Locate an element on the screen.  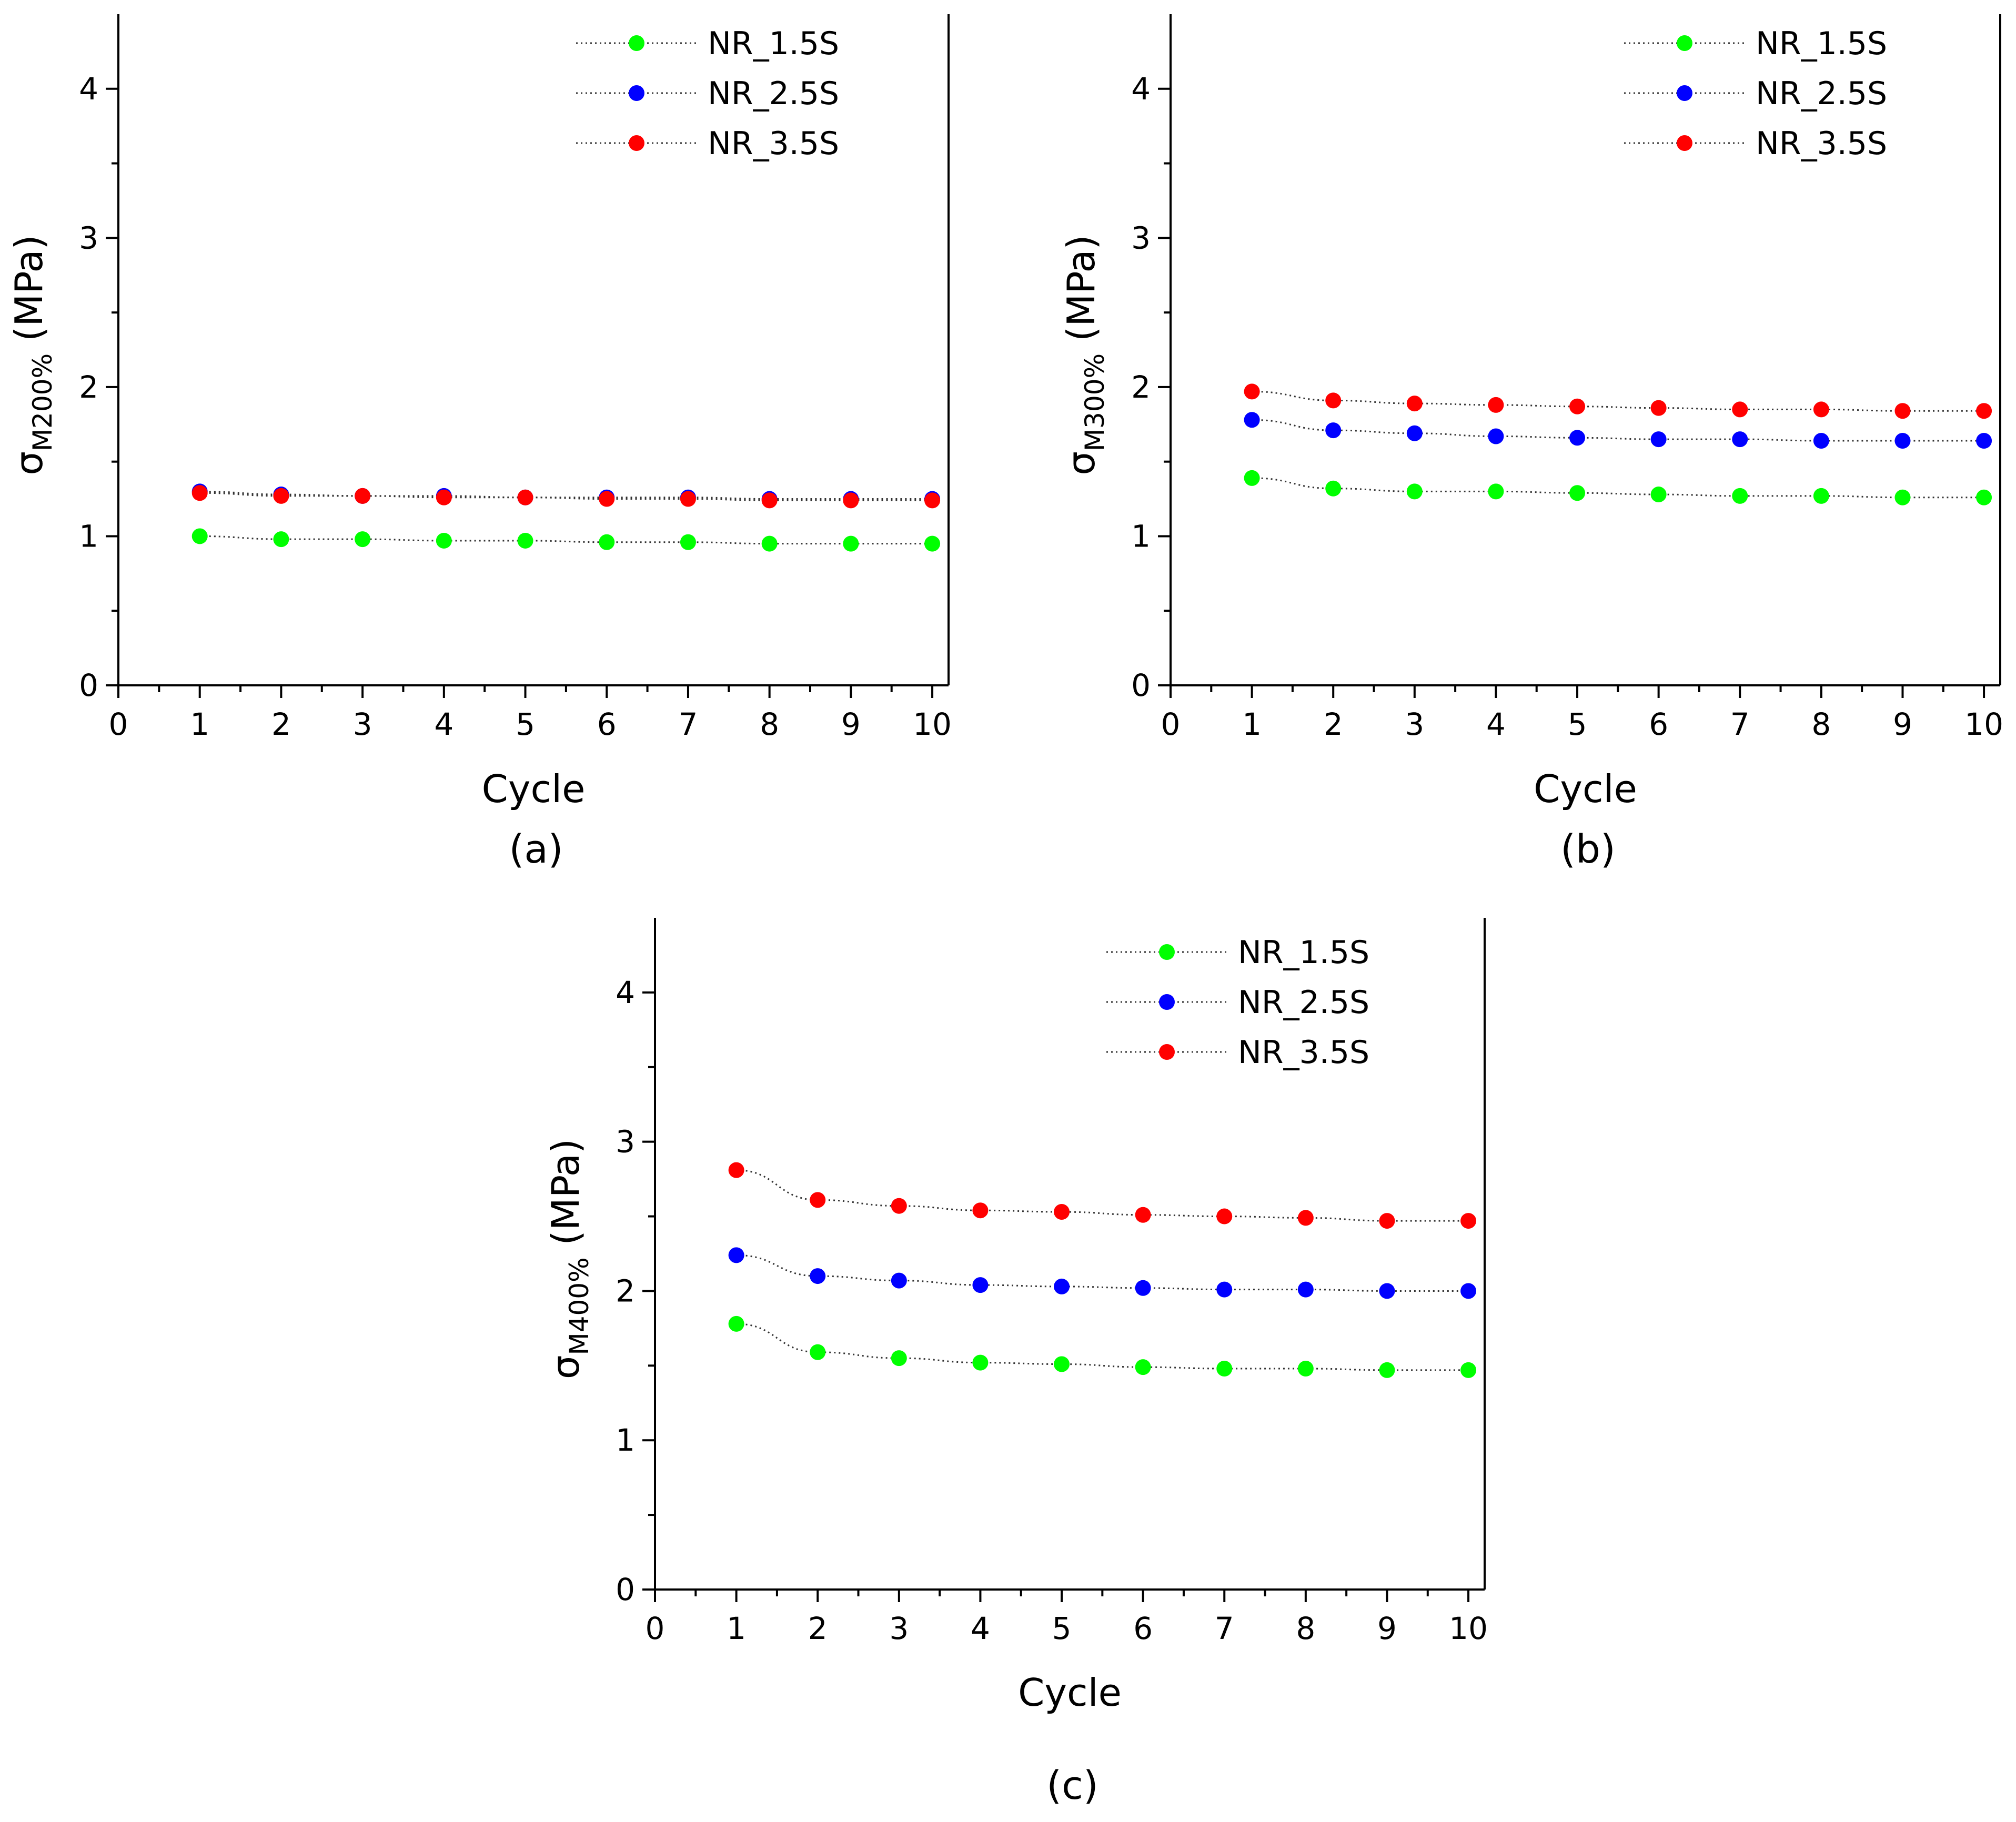
data-point-NR_2.5S-cycle-3 is located at coordinates (899, 1280).